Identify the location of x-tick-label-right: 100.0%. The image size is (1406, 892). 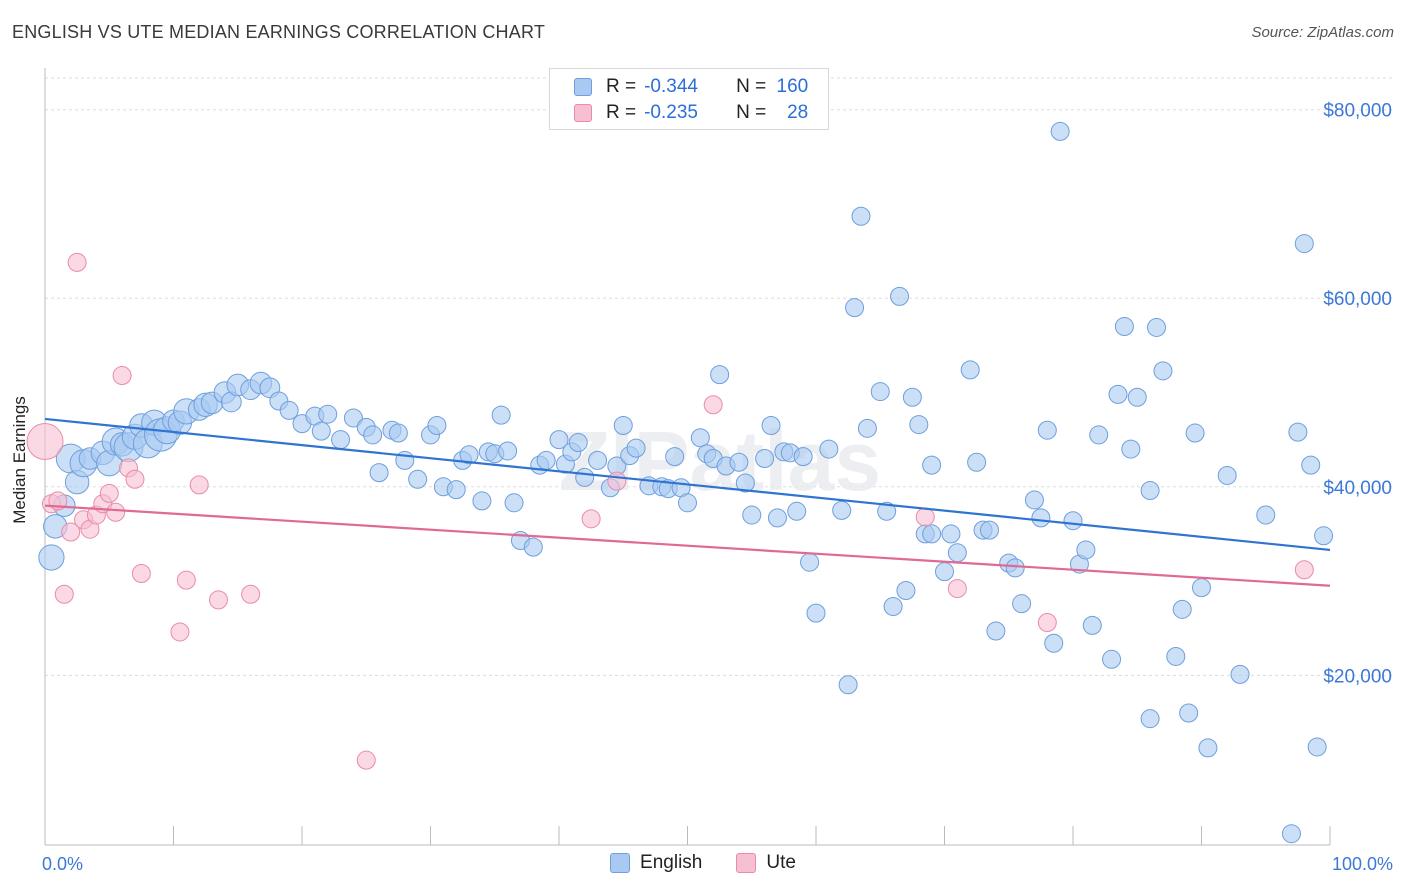
(1362, 864).